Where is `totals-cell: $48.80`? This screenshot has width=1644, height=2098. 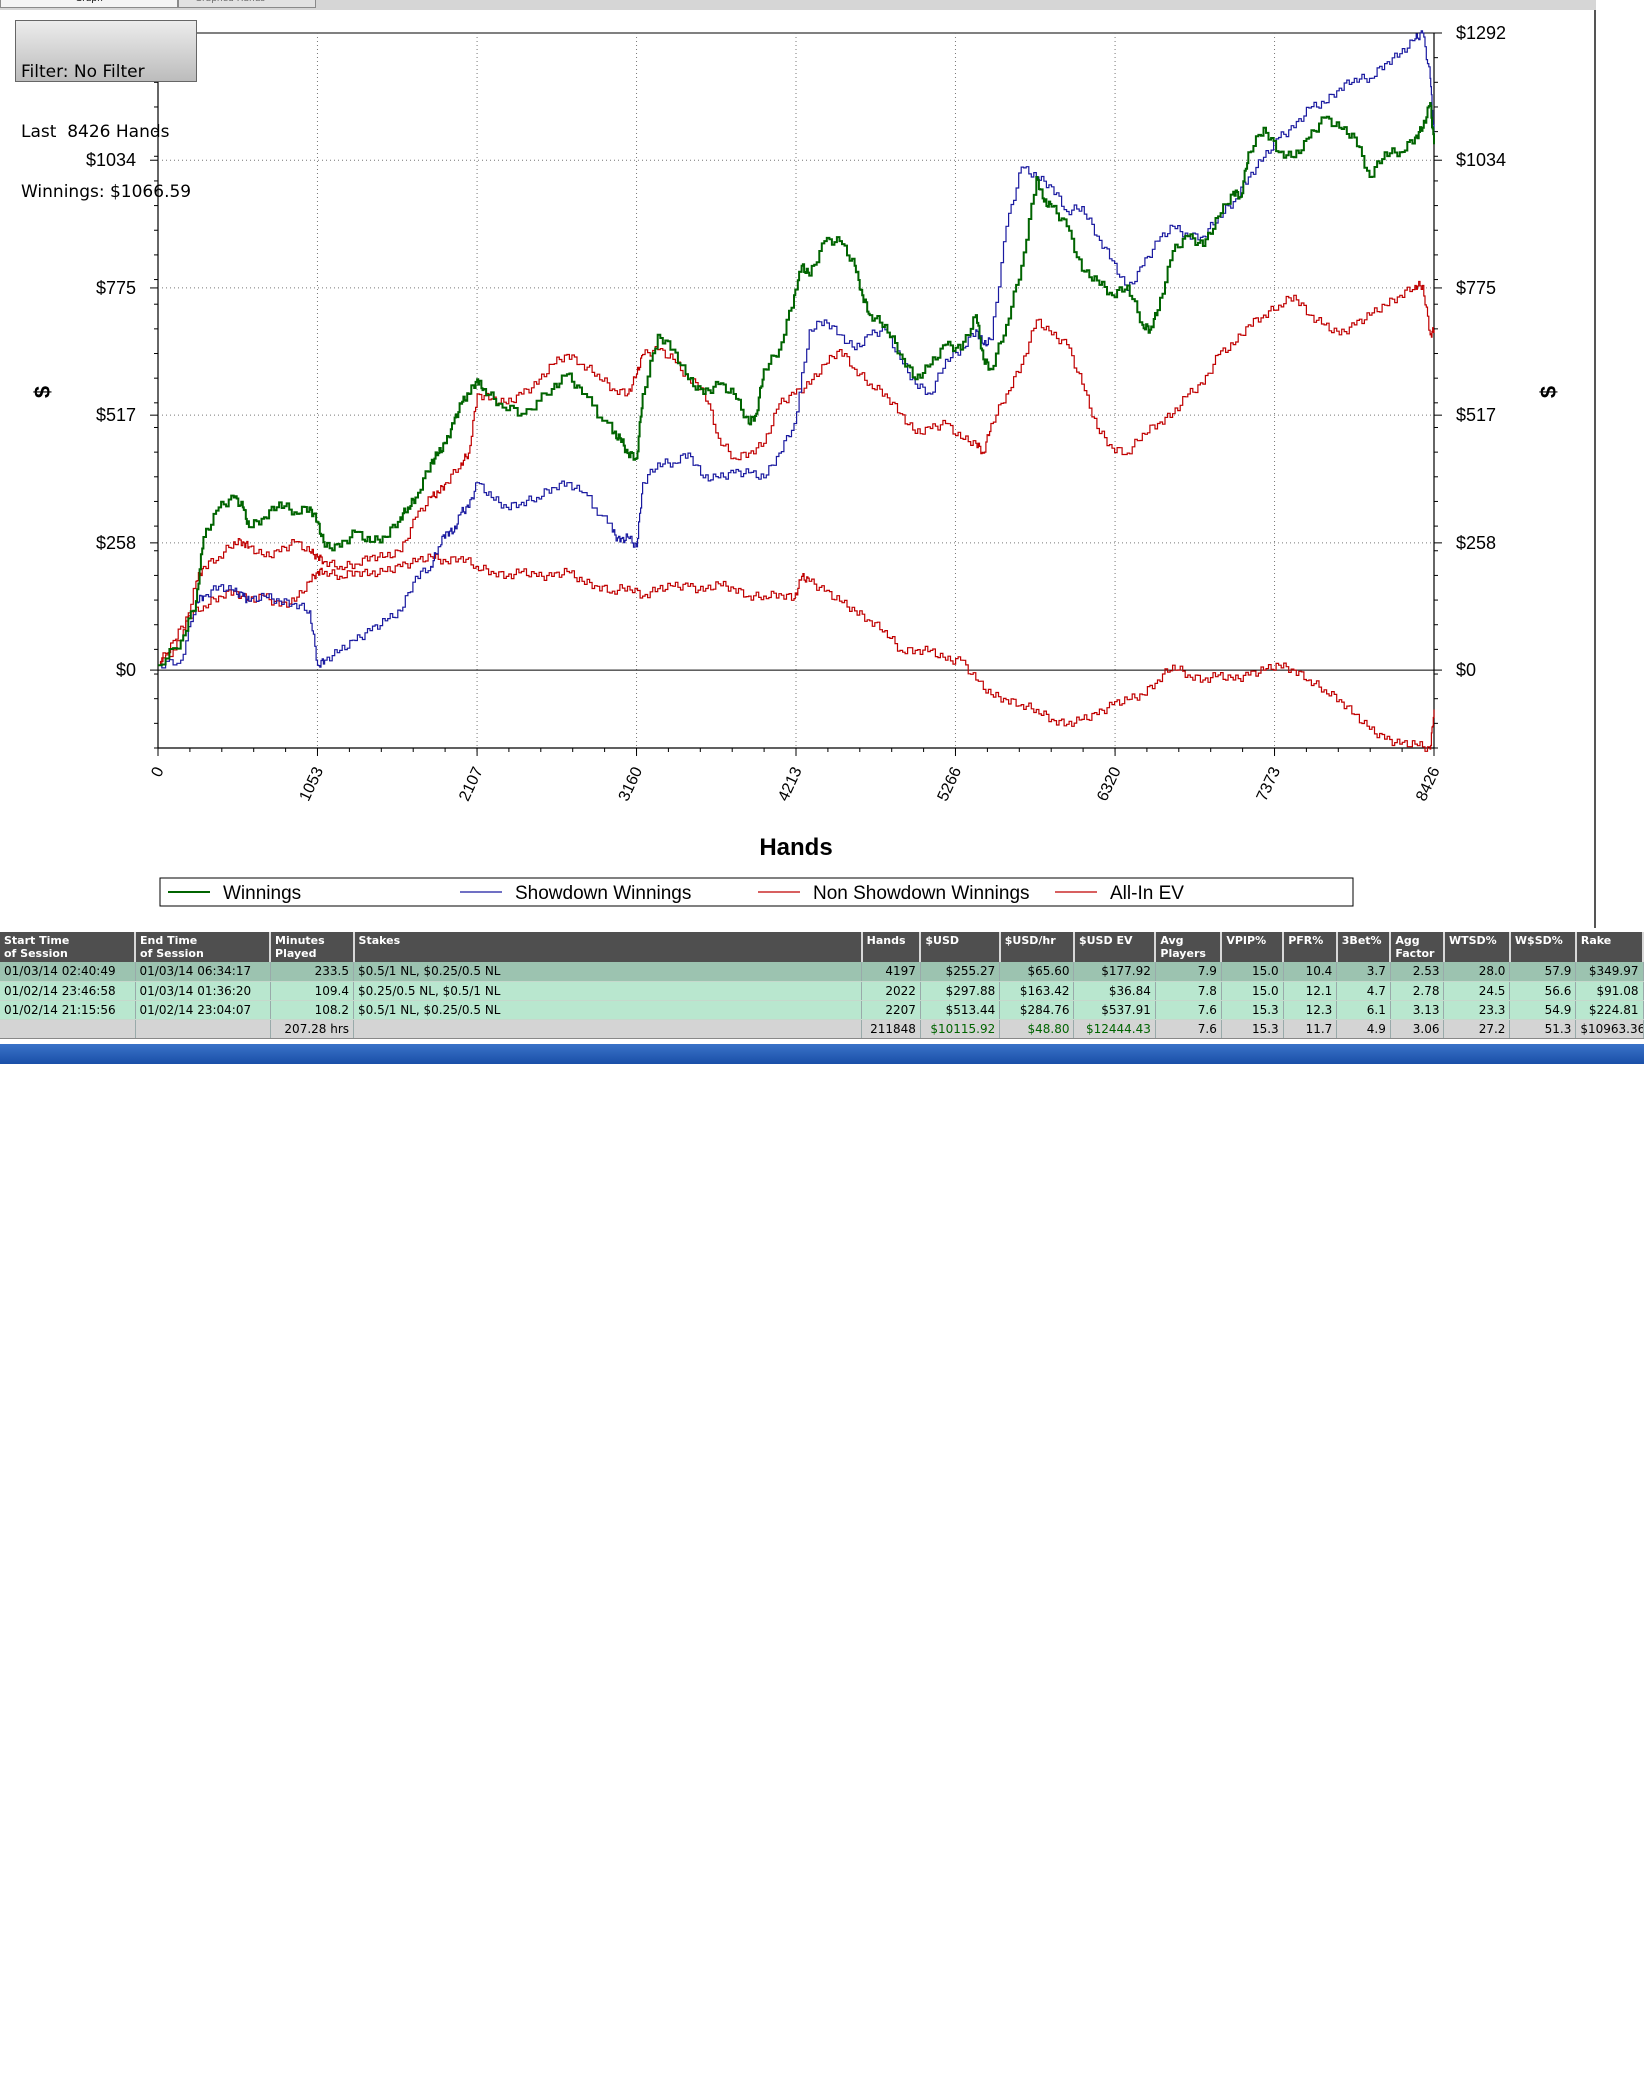
totals-cell: $48.80 is located at coordinates (1037, 1029).